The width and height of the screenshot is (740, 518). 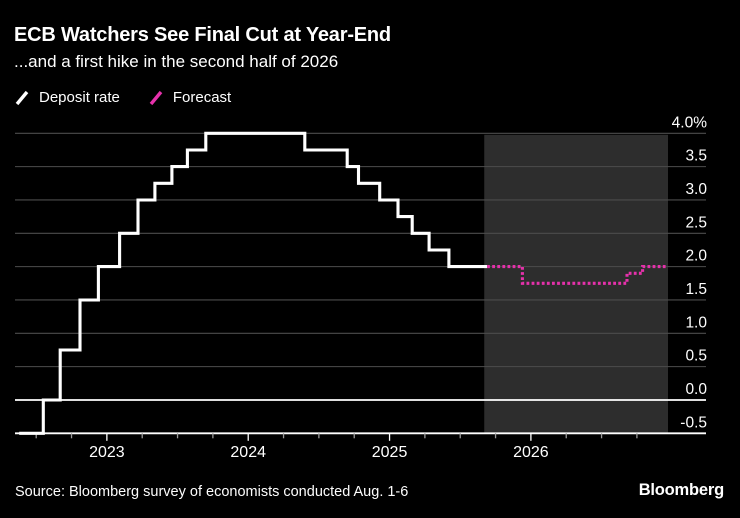 I want to click on y-axis-label-3.0: 3.0, so click(x=696, y=189).